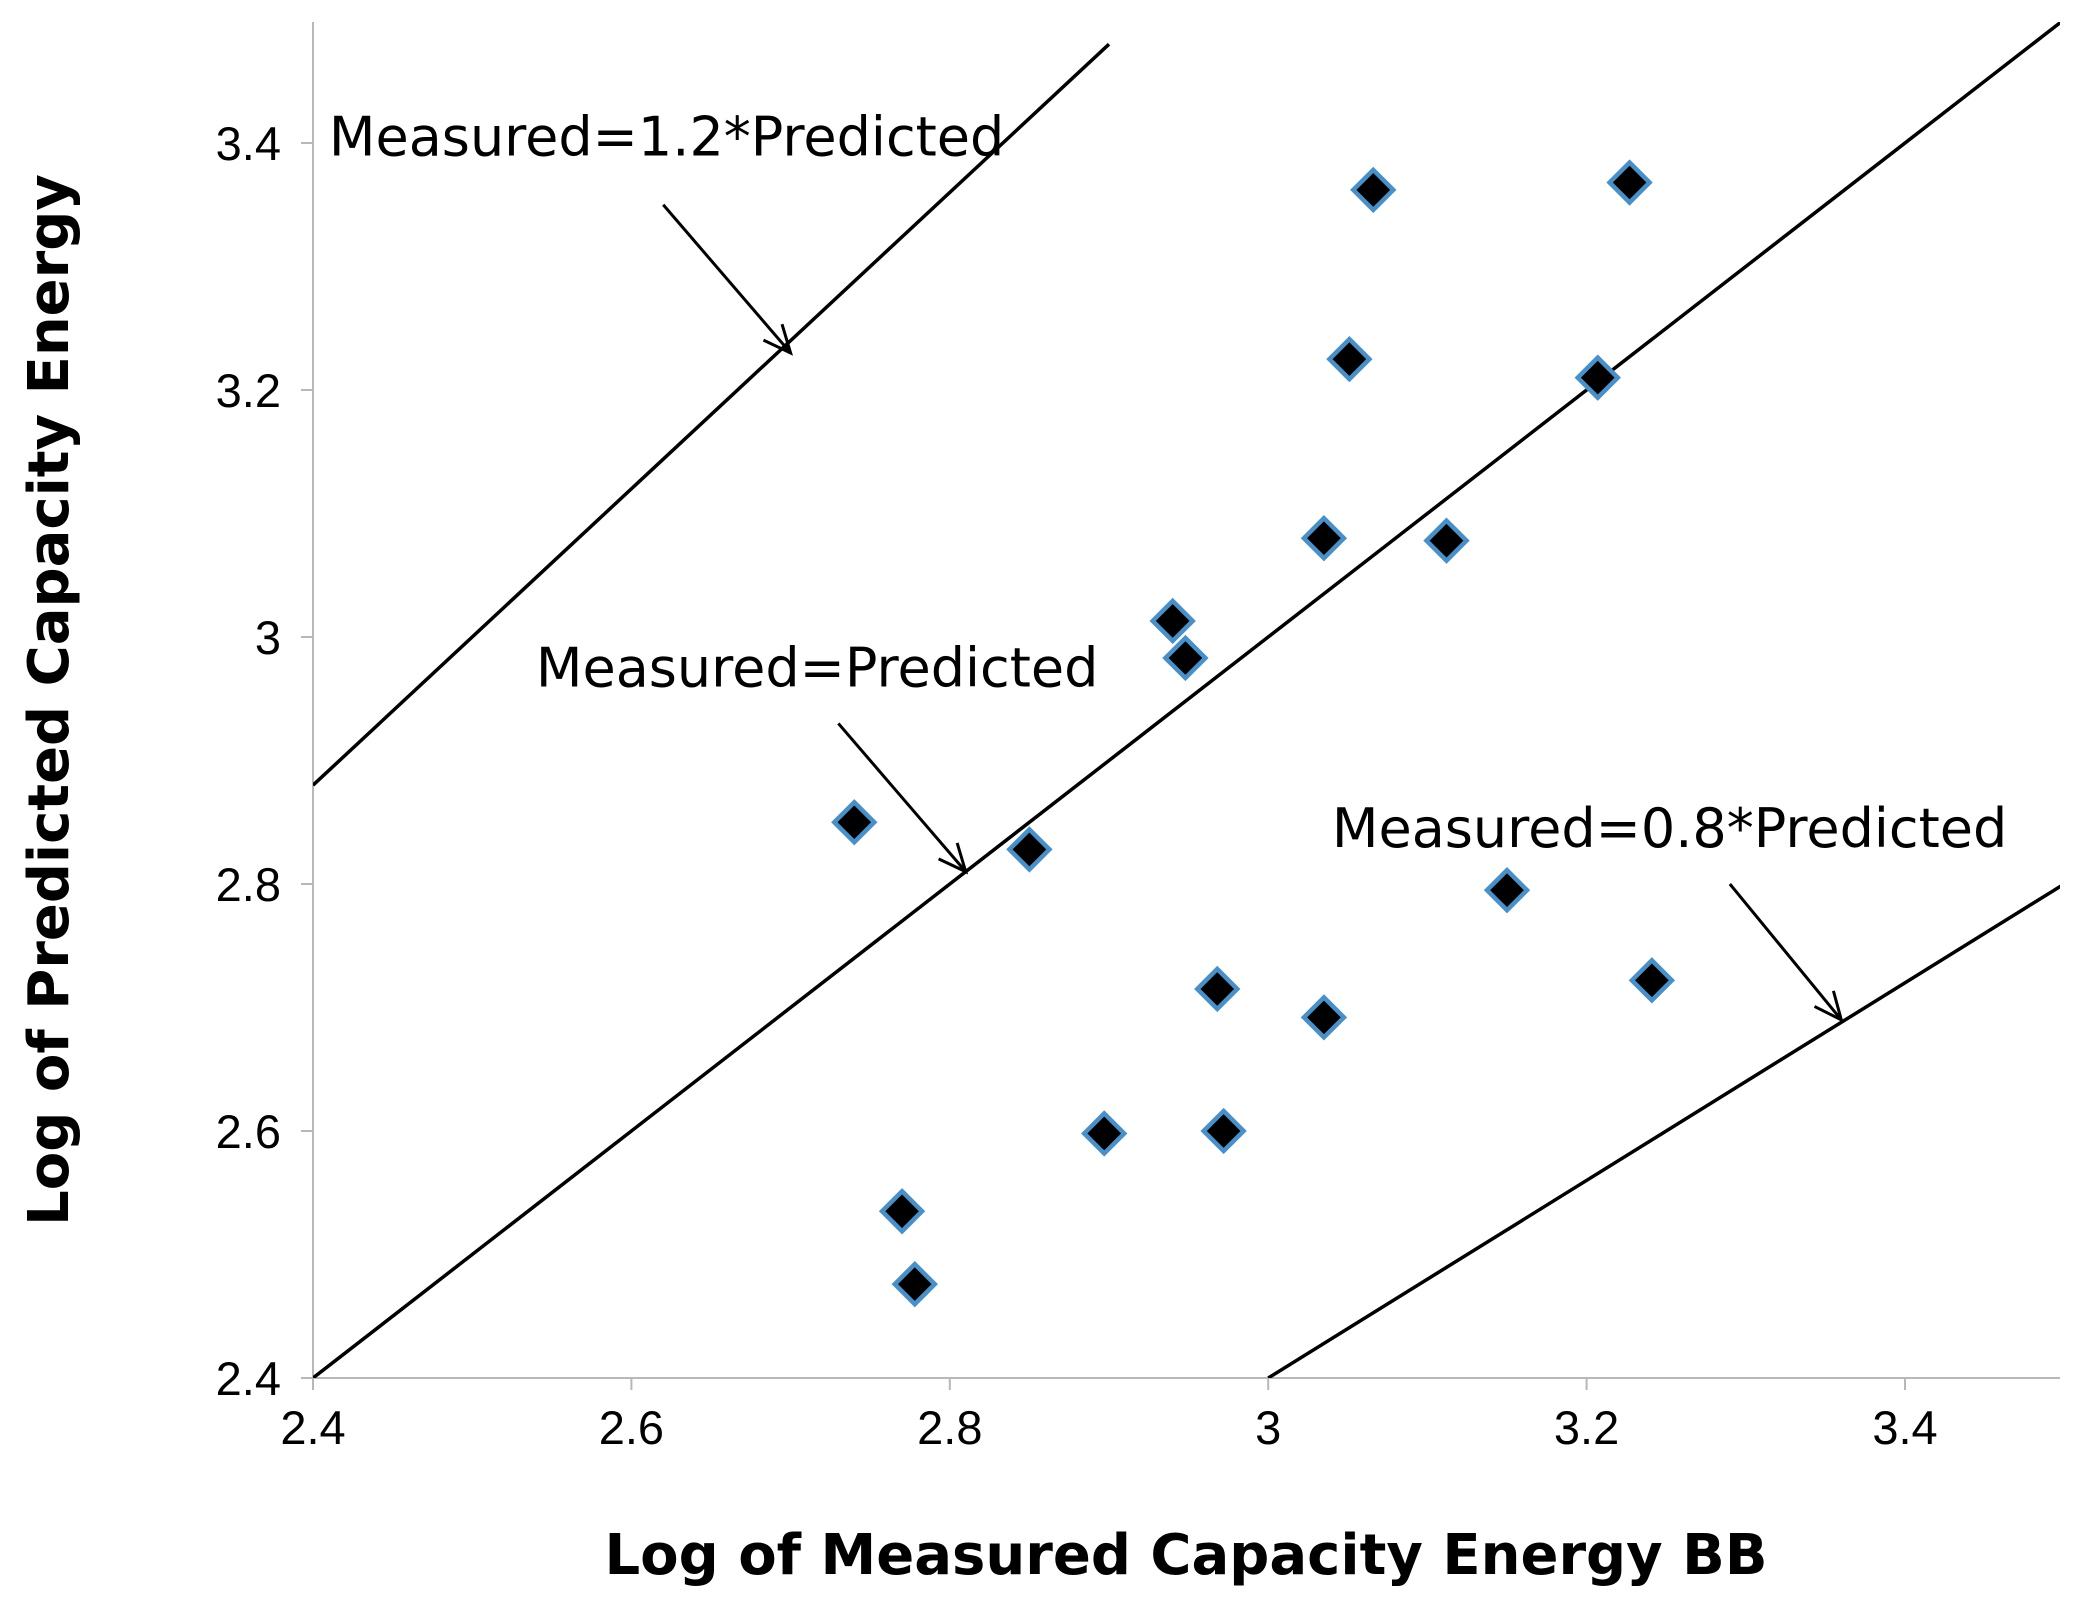  Describe the element at coordinates (1904, 1427) in the screenshot. I see `x-tick-label: 3.4` at that location.